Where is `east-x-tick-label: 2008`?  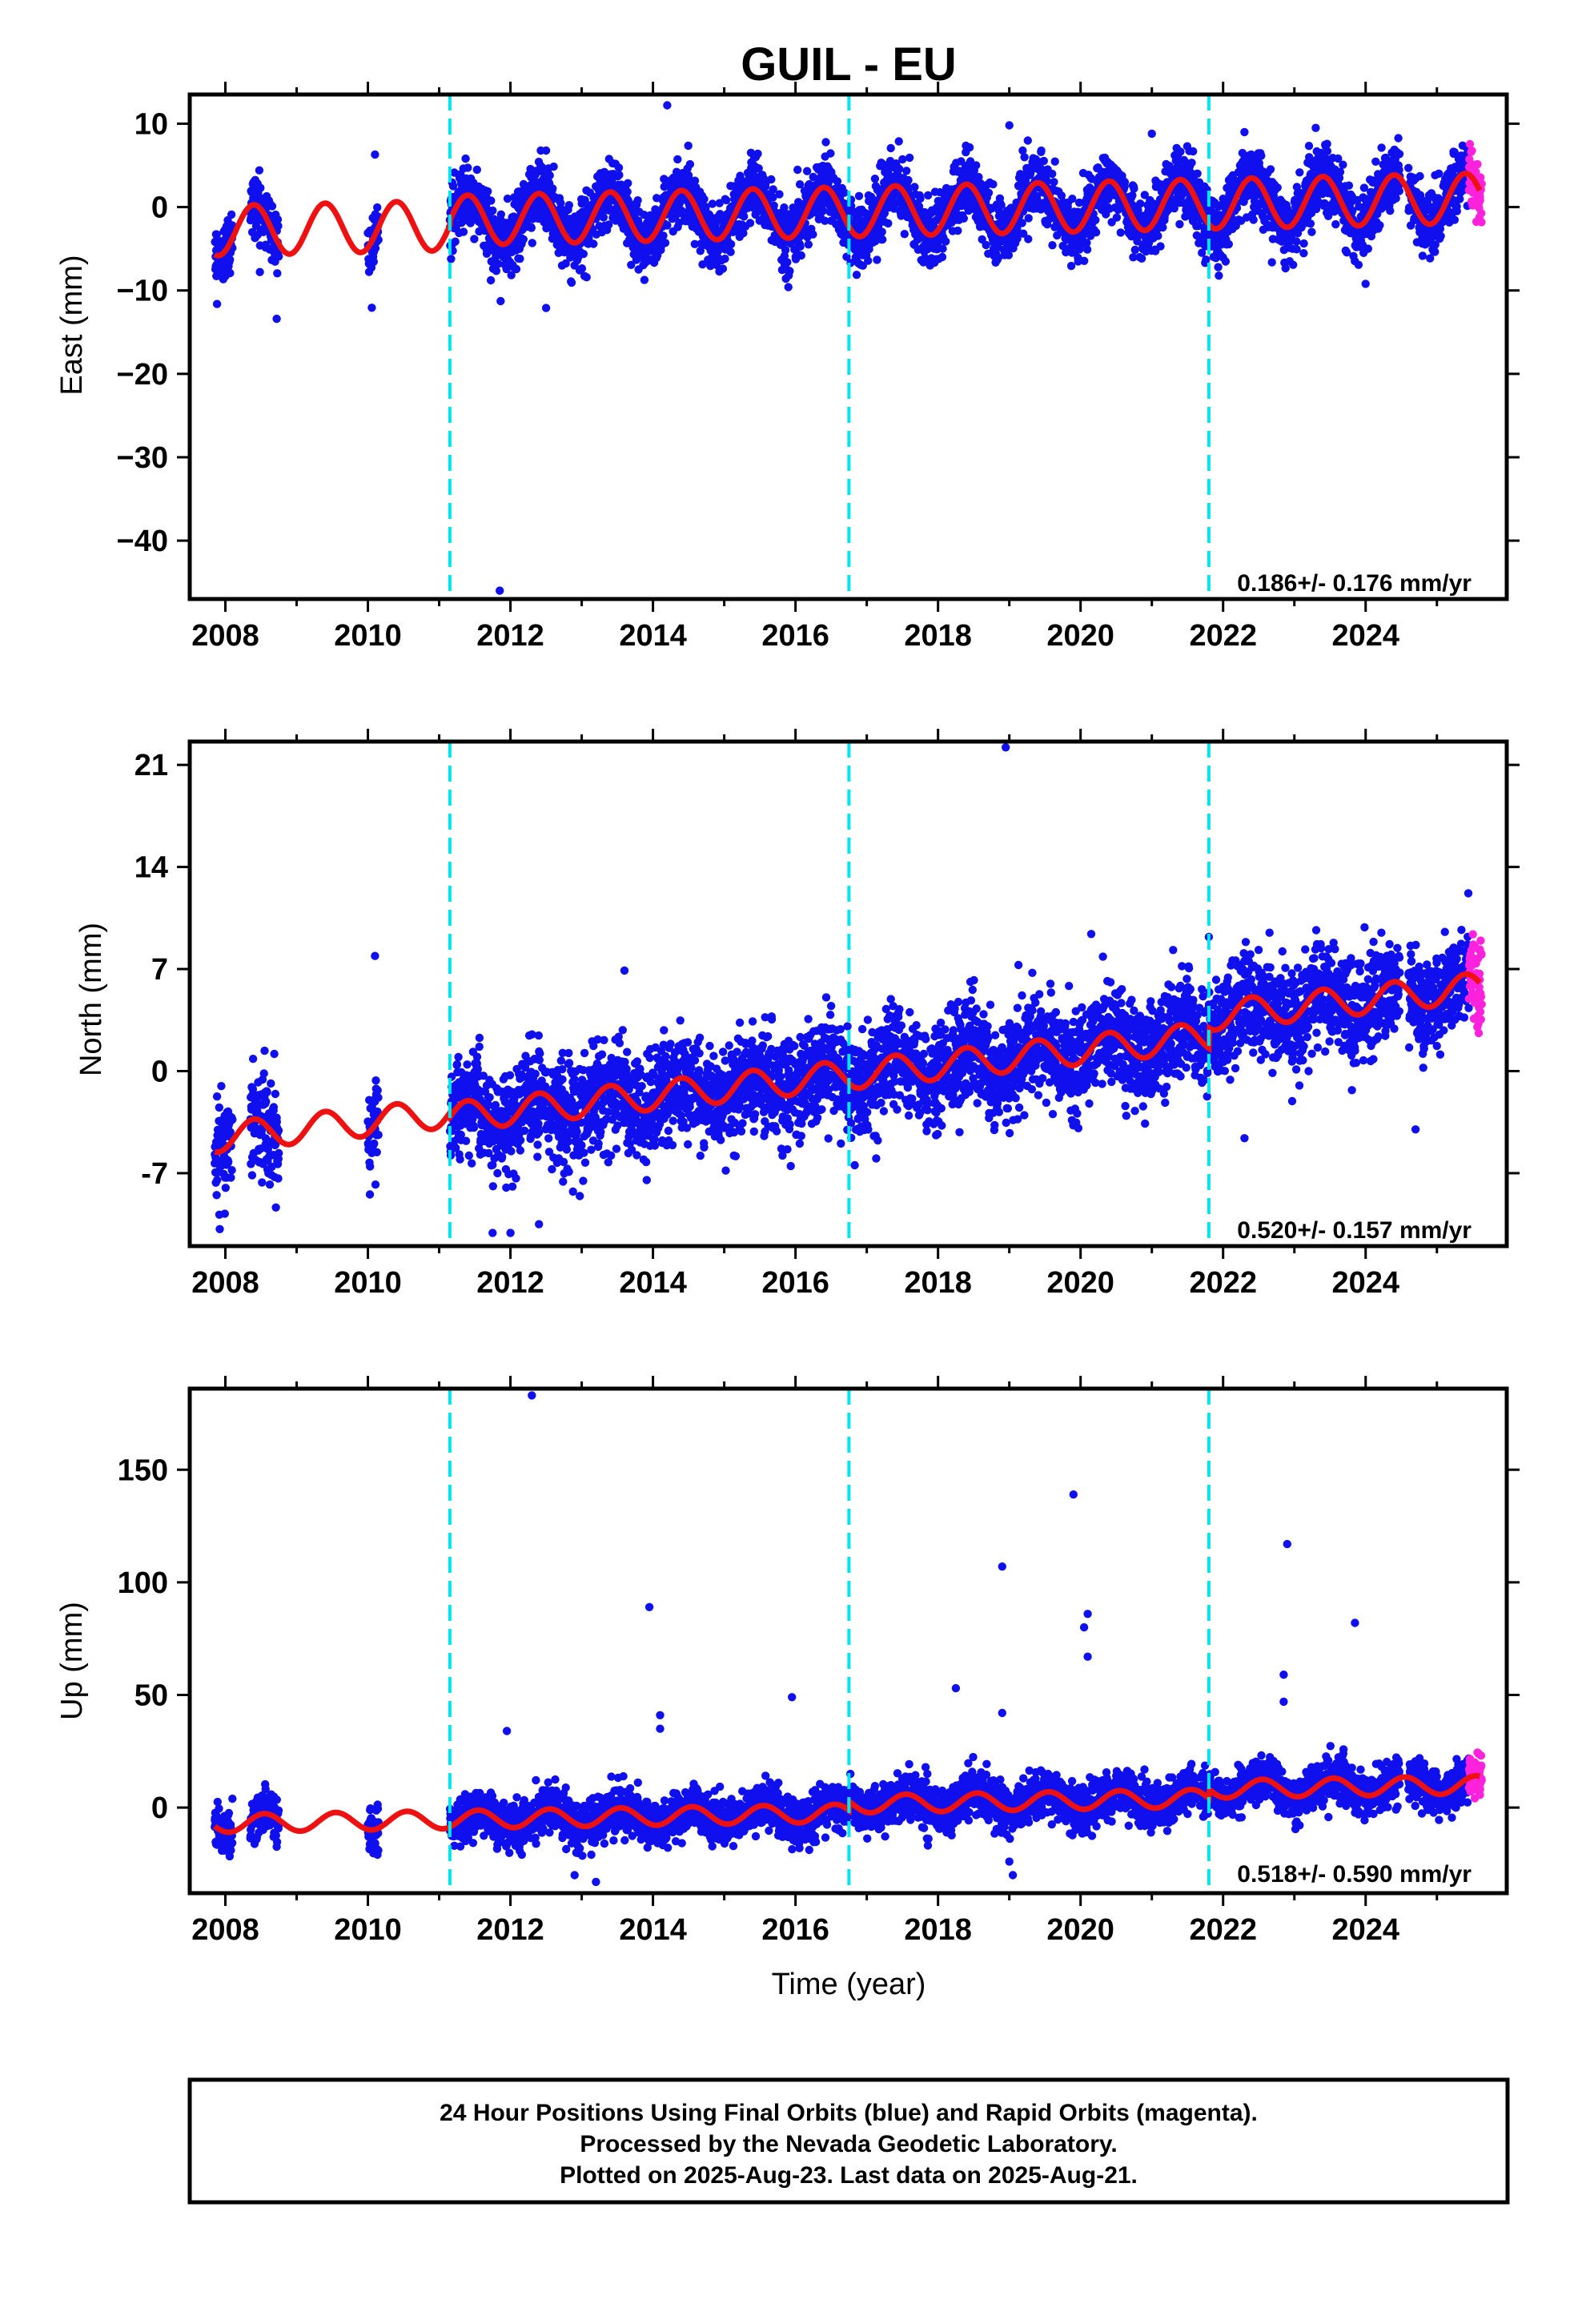
east-x-tick-label: 2008 is located at coordinates (225, 636).